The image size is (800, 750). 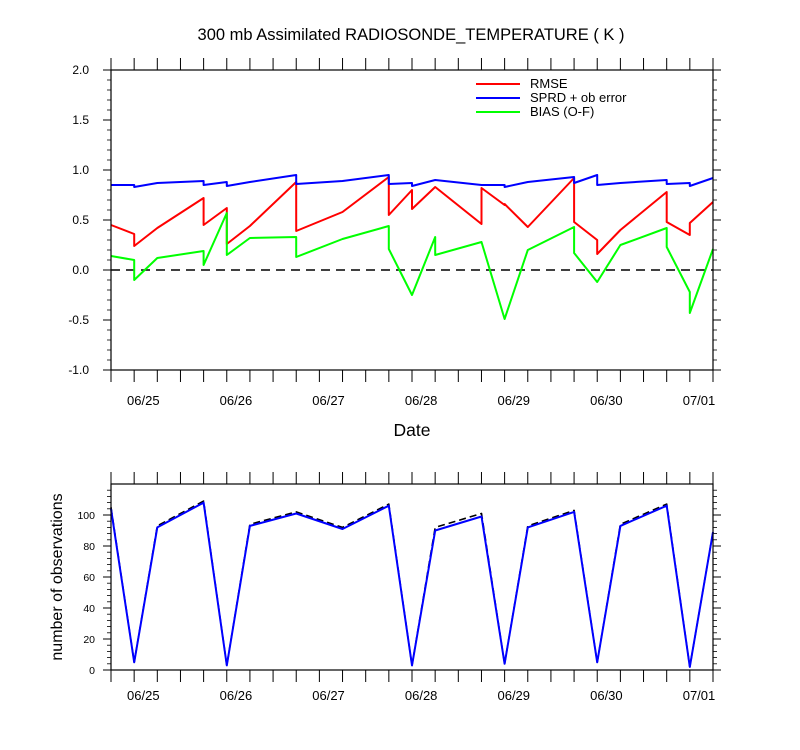 What do you see at coordinates (86, 516) in the screenshot?
I see `y-tick-label: 100` at bounding box center [86, 516].